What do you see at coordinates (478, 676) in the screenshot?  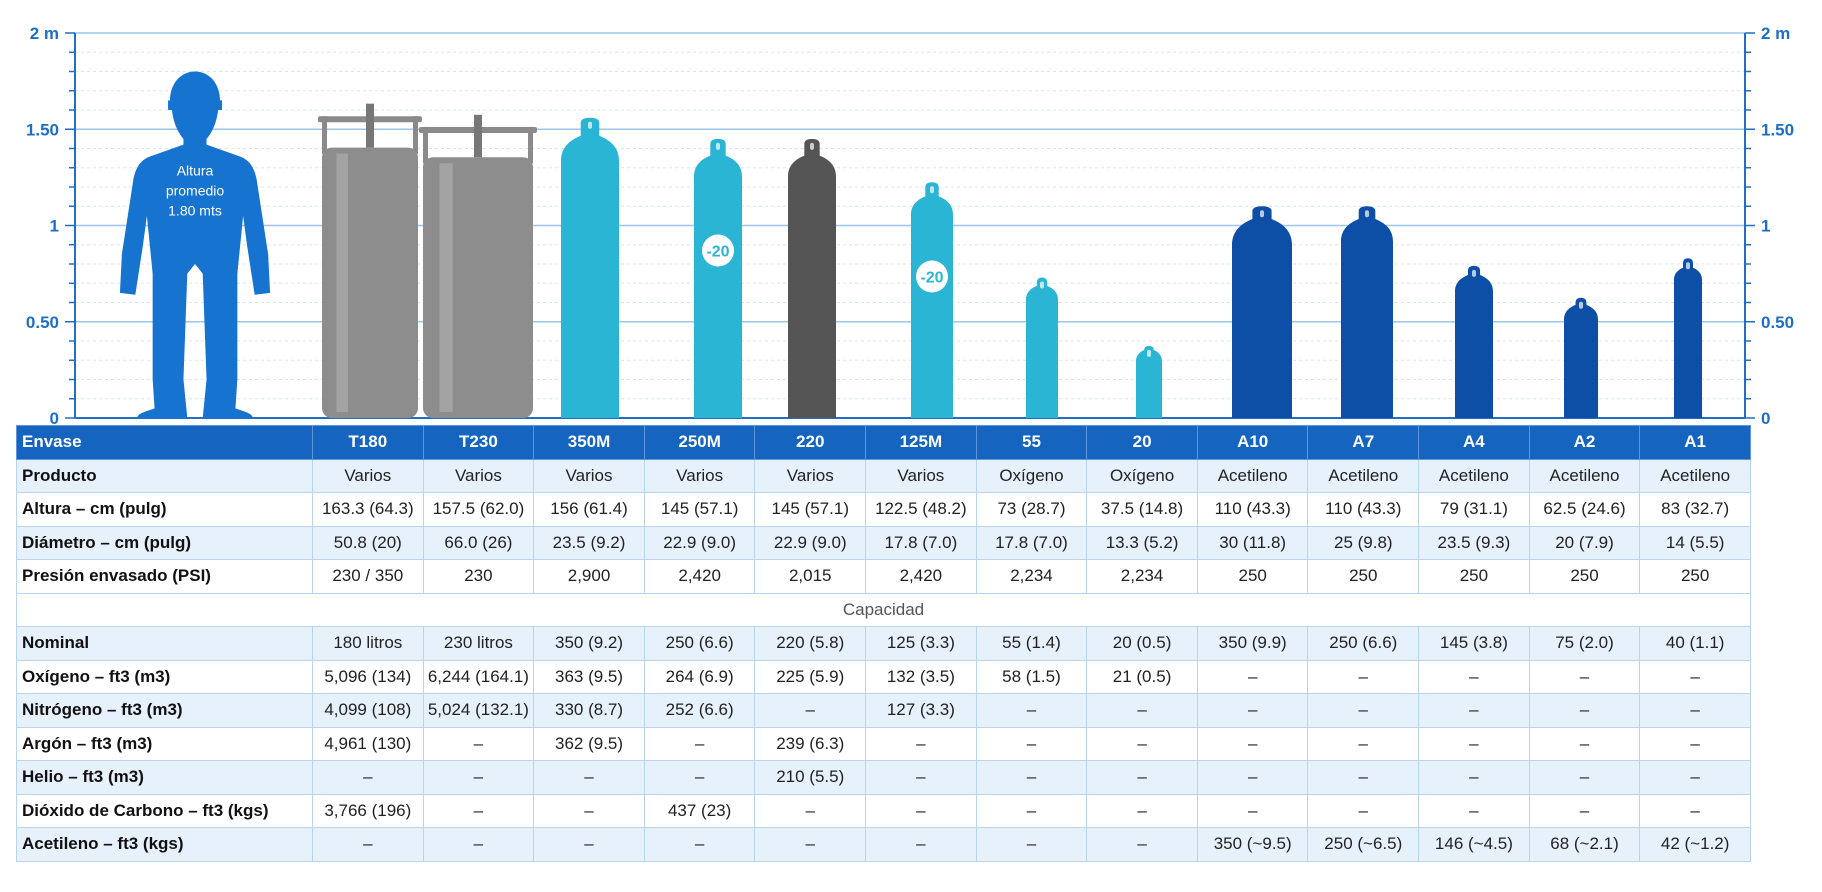 I see `table-cell: 6,244 (164.1)` at bounding box center [478, 676].